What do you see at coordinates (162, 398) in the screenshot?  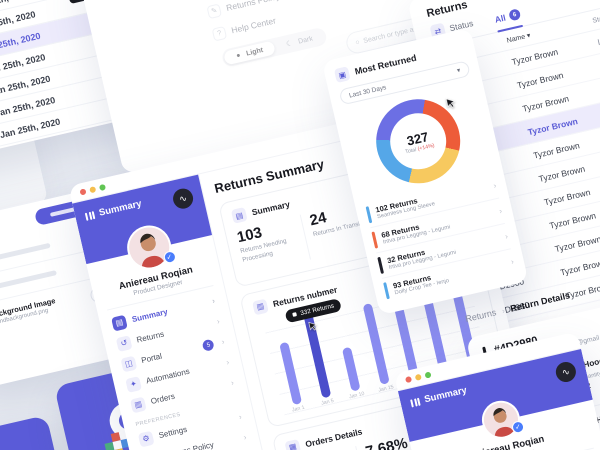 I see `menu-label: Orders` at bounding box center [162, 398].